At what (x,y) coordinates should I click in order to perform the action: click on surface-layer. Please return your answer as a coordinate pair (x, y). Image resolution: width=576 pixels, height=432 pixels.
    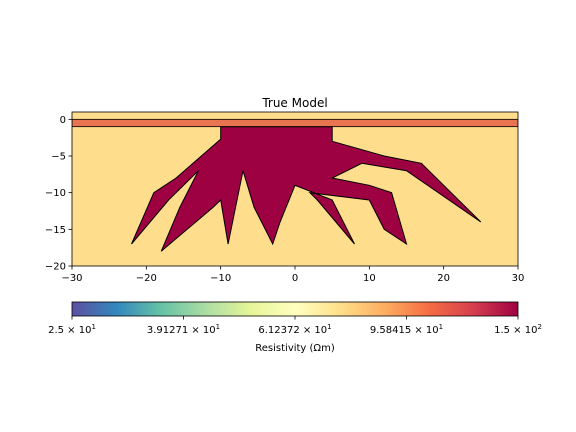
    Looking at the image, I should click on (295, 123).